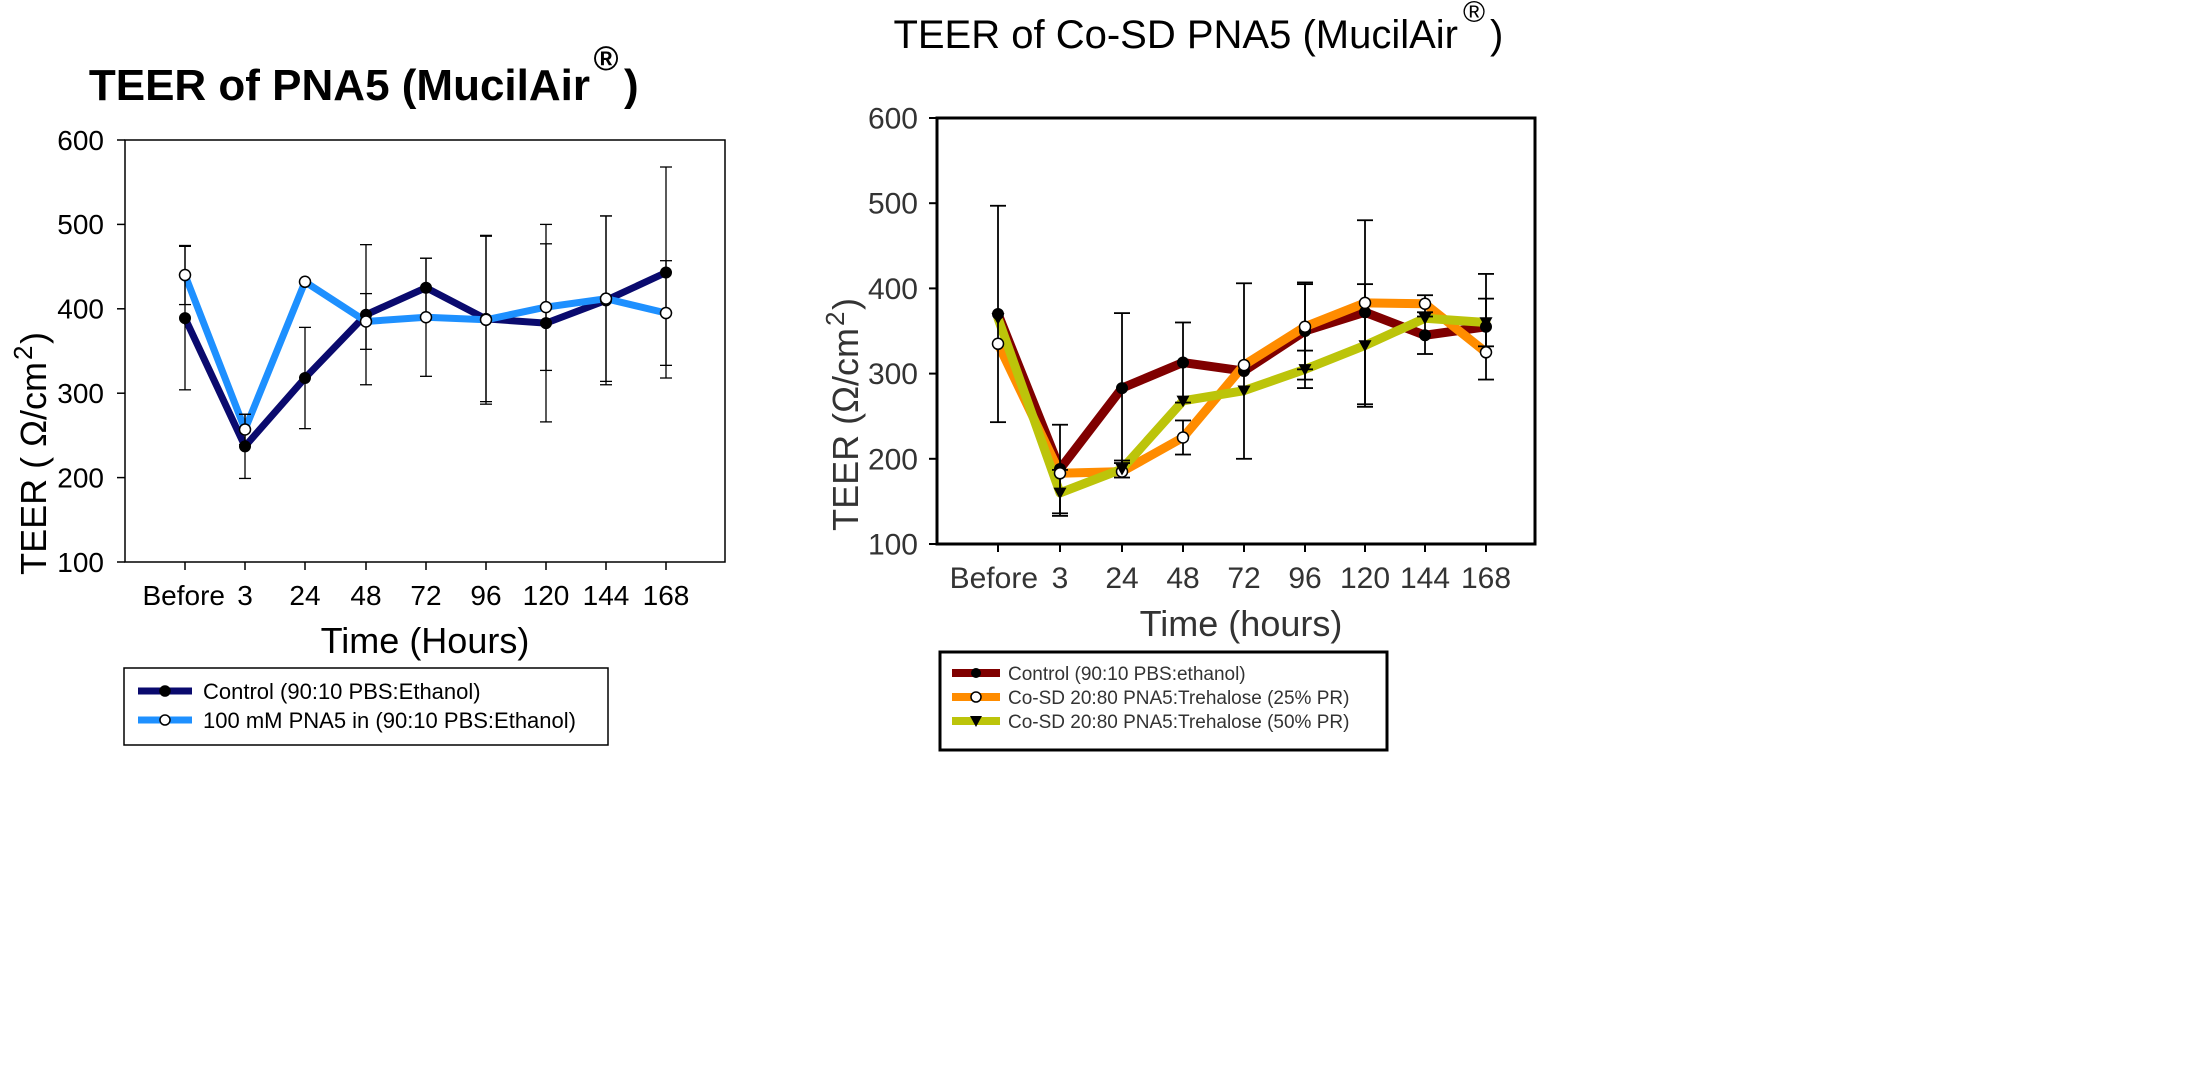 The height and width of the screenshot is (1075, 2201). Describe the element at coordinates (546, 595) in the screenshot. I see `chart-left-x-tick-label: 120` at that location.